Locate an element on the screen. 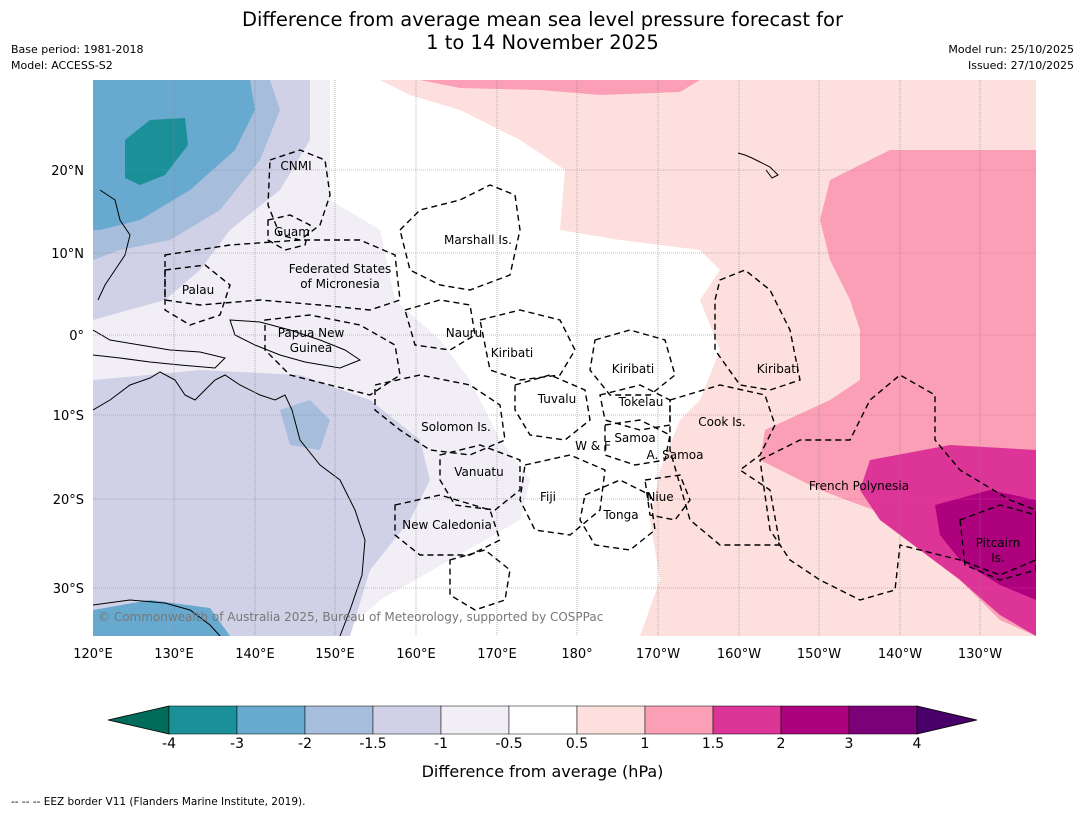  eez-guam is located at coordinates (289, 232).